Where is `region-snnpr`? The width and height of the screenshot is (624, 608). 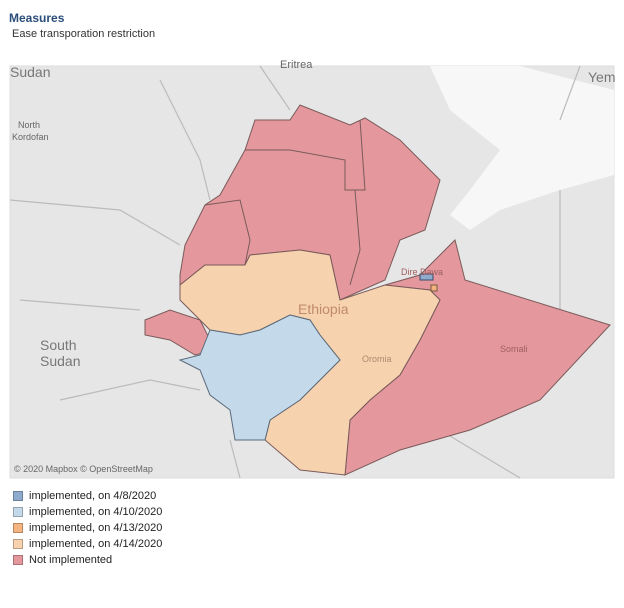 region-snnpr is located at coordinates (259, 377).